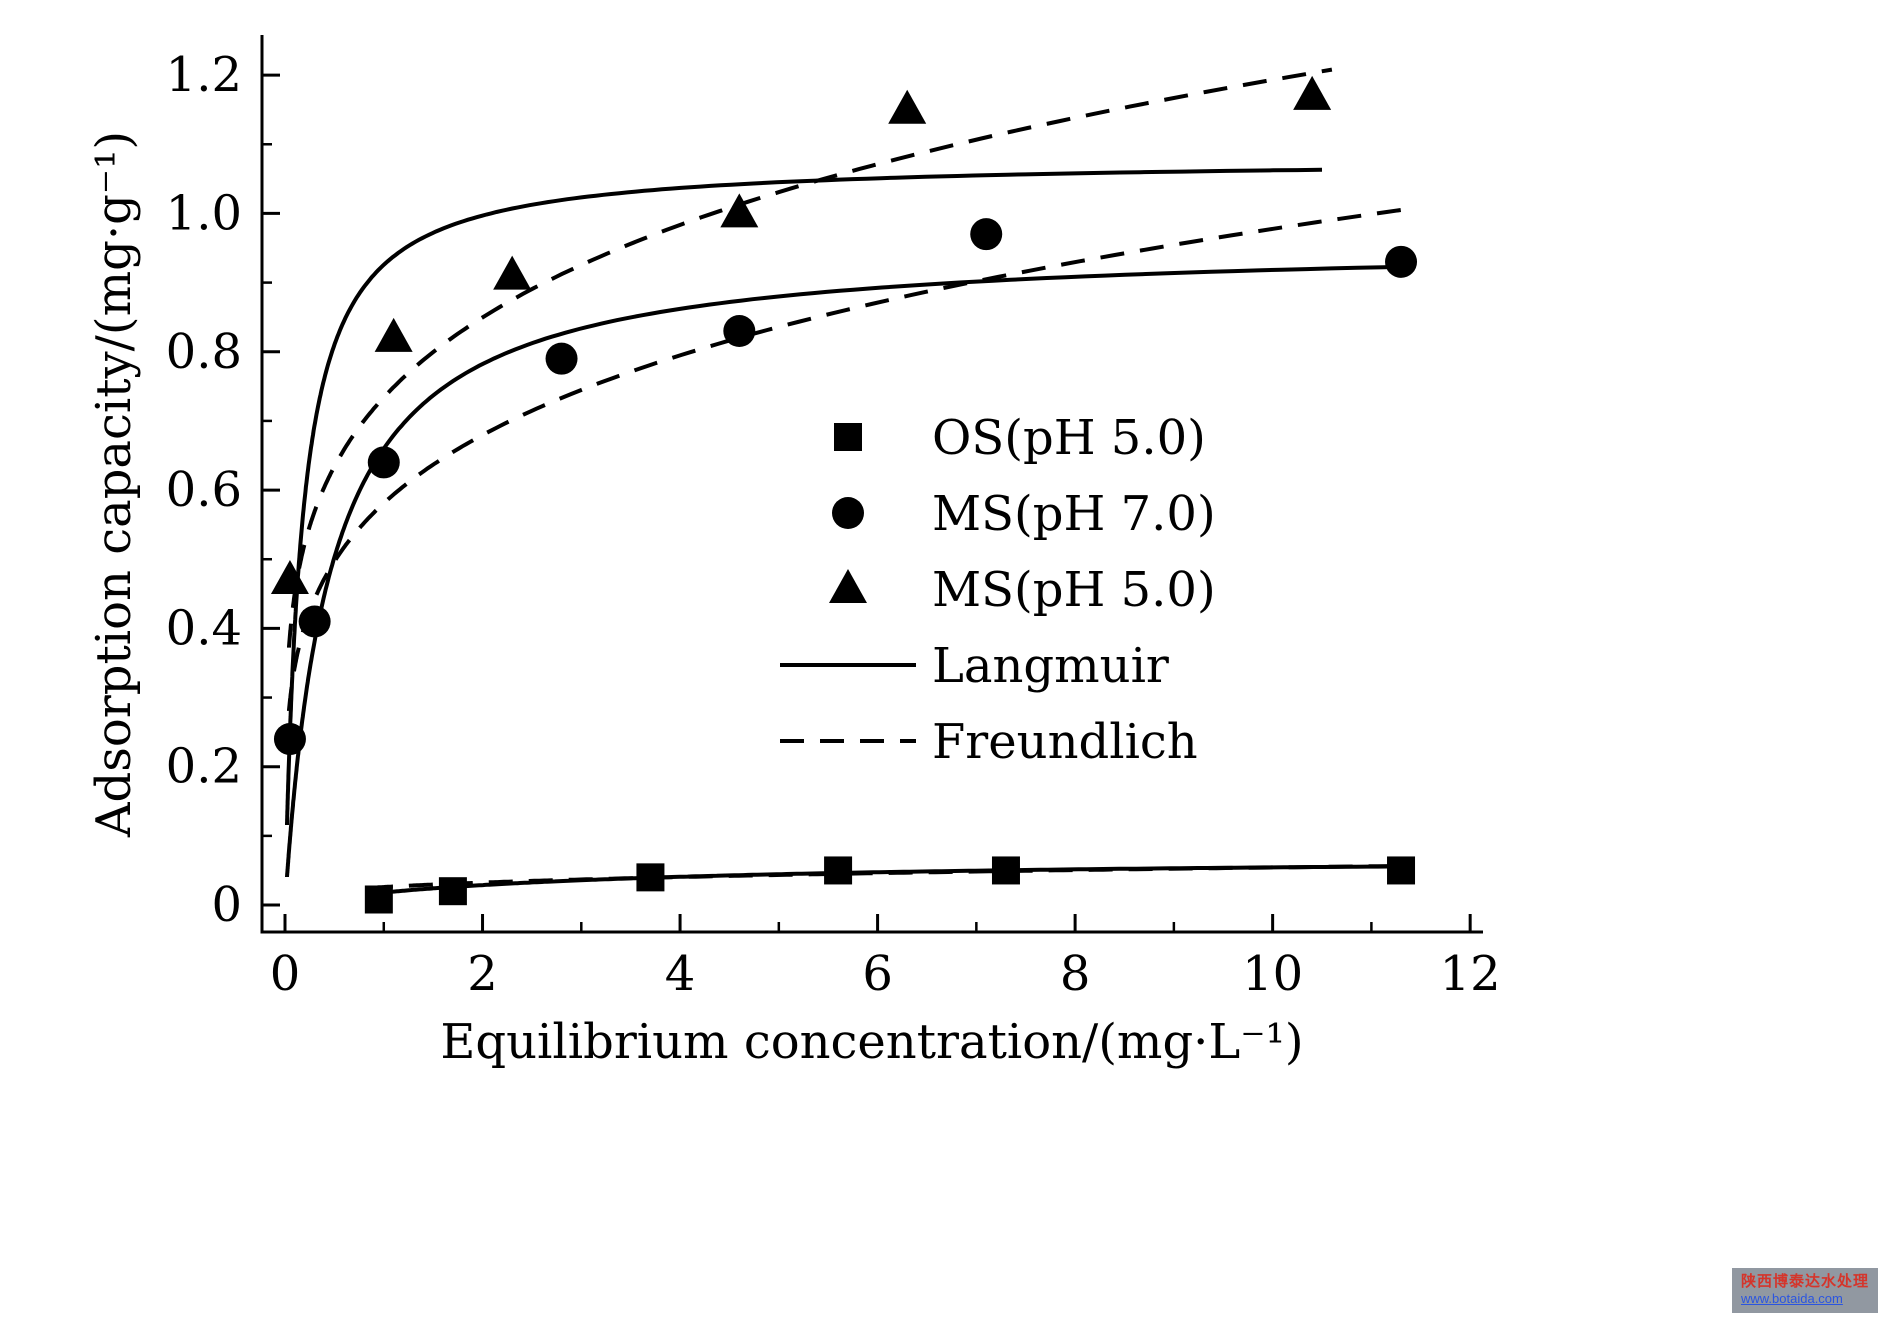 The image size is (1890, 1328). I want to click on y-tick-label: 1.0, so click(204, 213).